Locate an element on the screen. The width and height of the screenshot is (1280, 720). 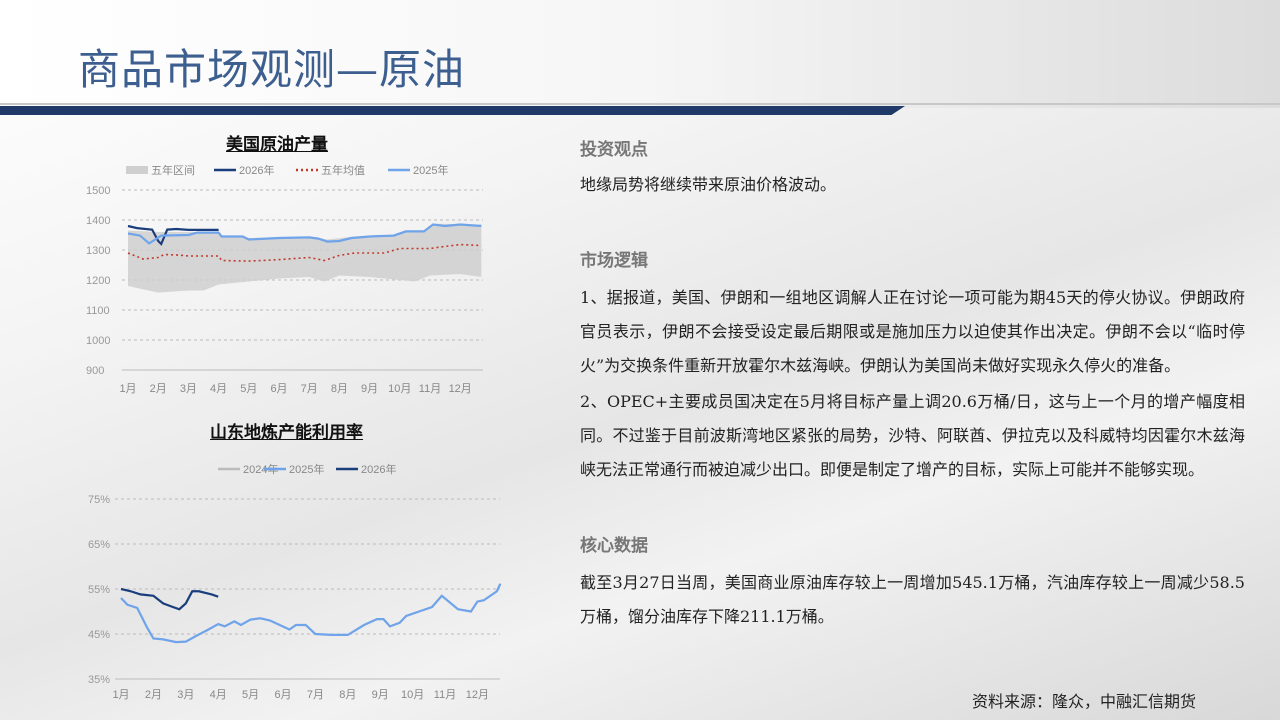
y-tick-label: 900 is located at coordinates (95, 371).